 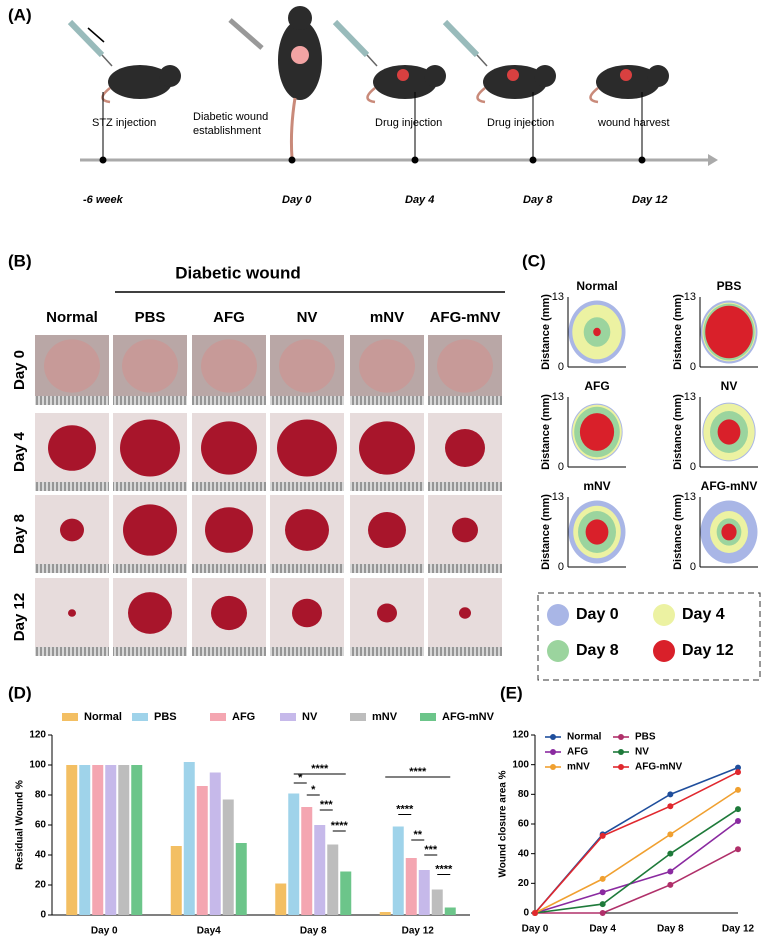 I want to click on x-tick-label: Day4, so click(x=209, y=931).